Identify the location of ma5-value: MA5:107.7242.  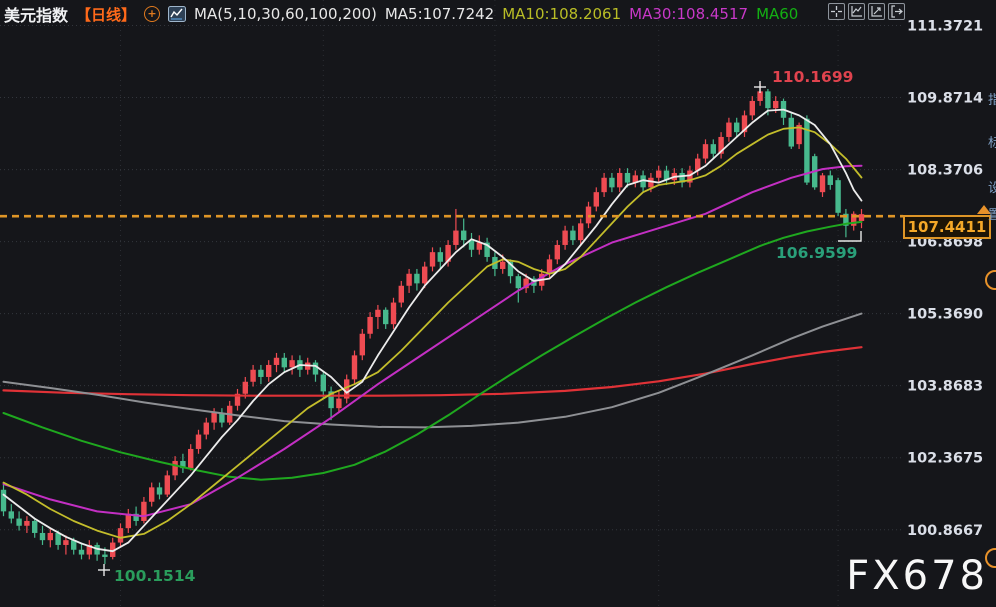
(439, 14).